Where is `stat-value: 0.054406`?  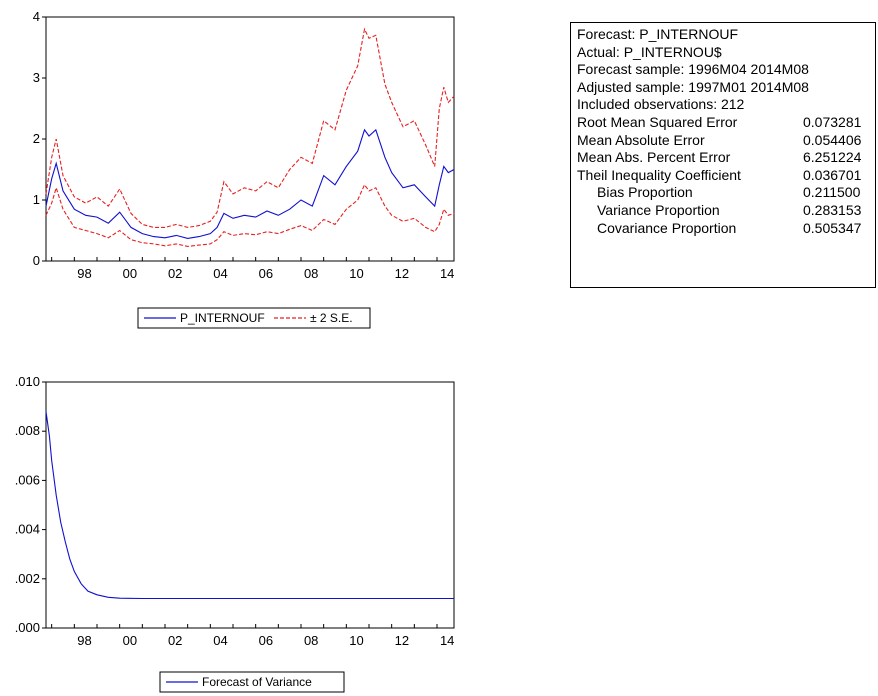
stat-value: 0.054406 is located at coordinates (832, 139).